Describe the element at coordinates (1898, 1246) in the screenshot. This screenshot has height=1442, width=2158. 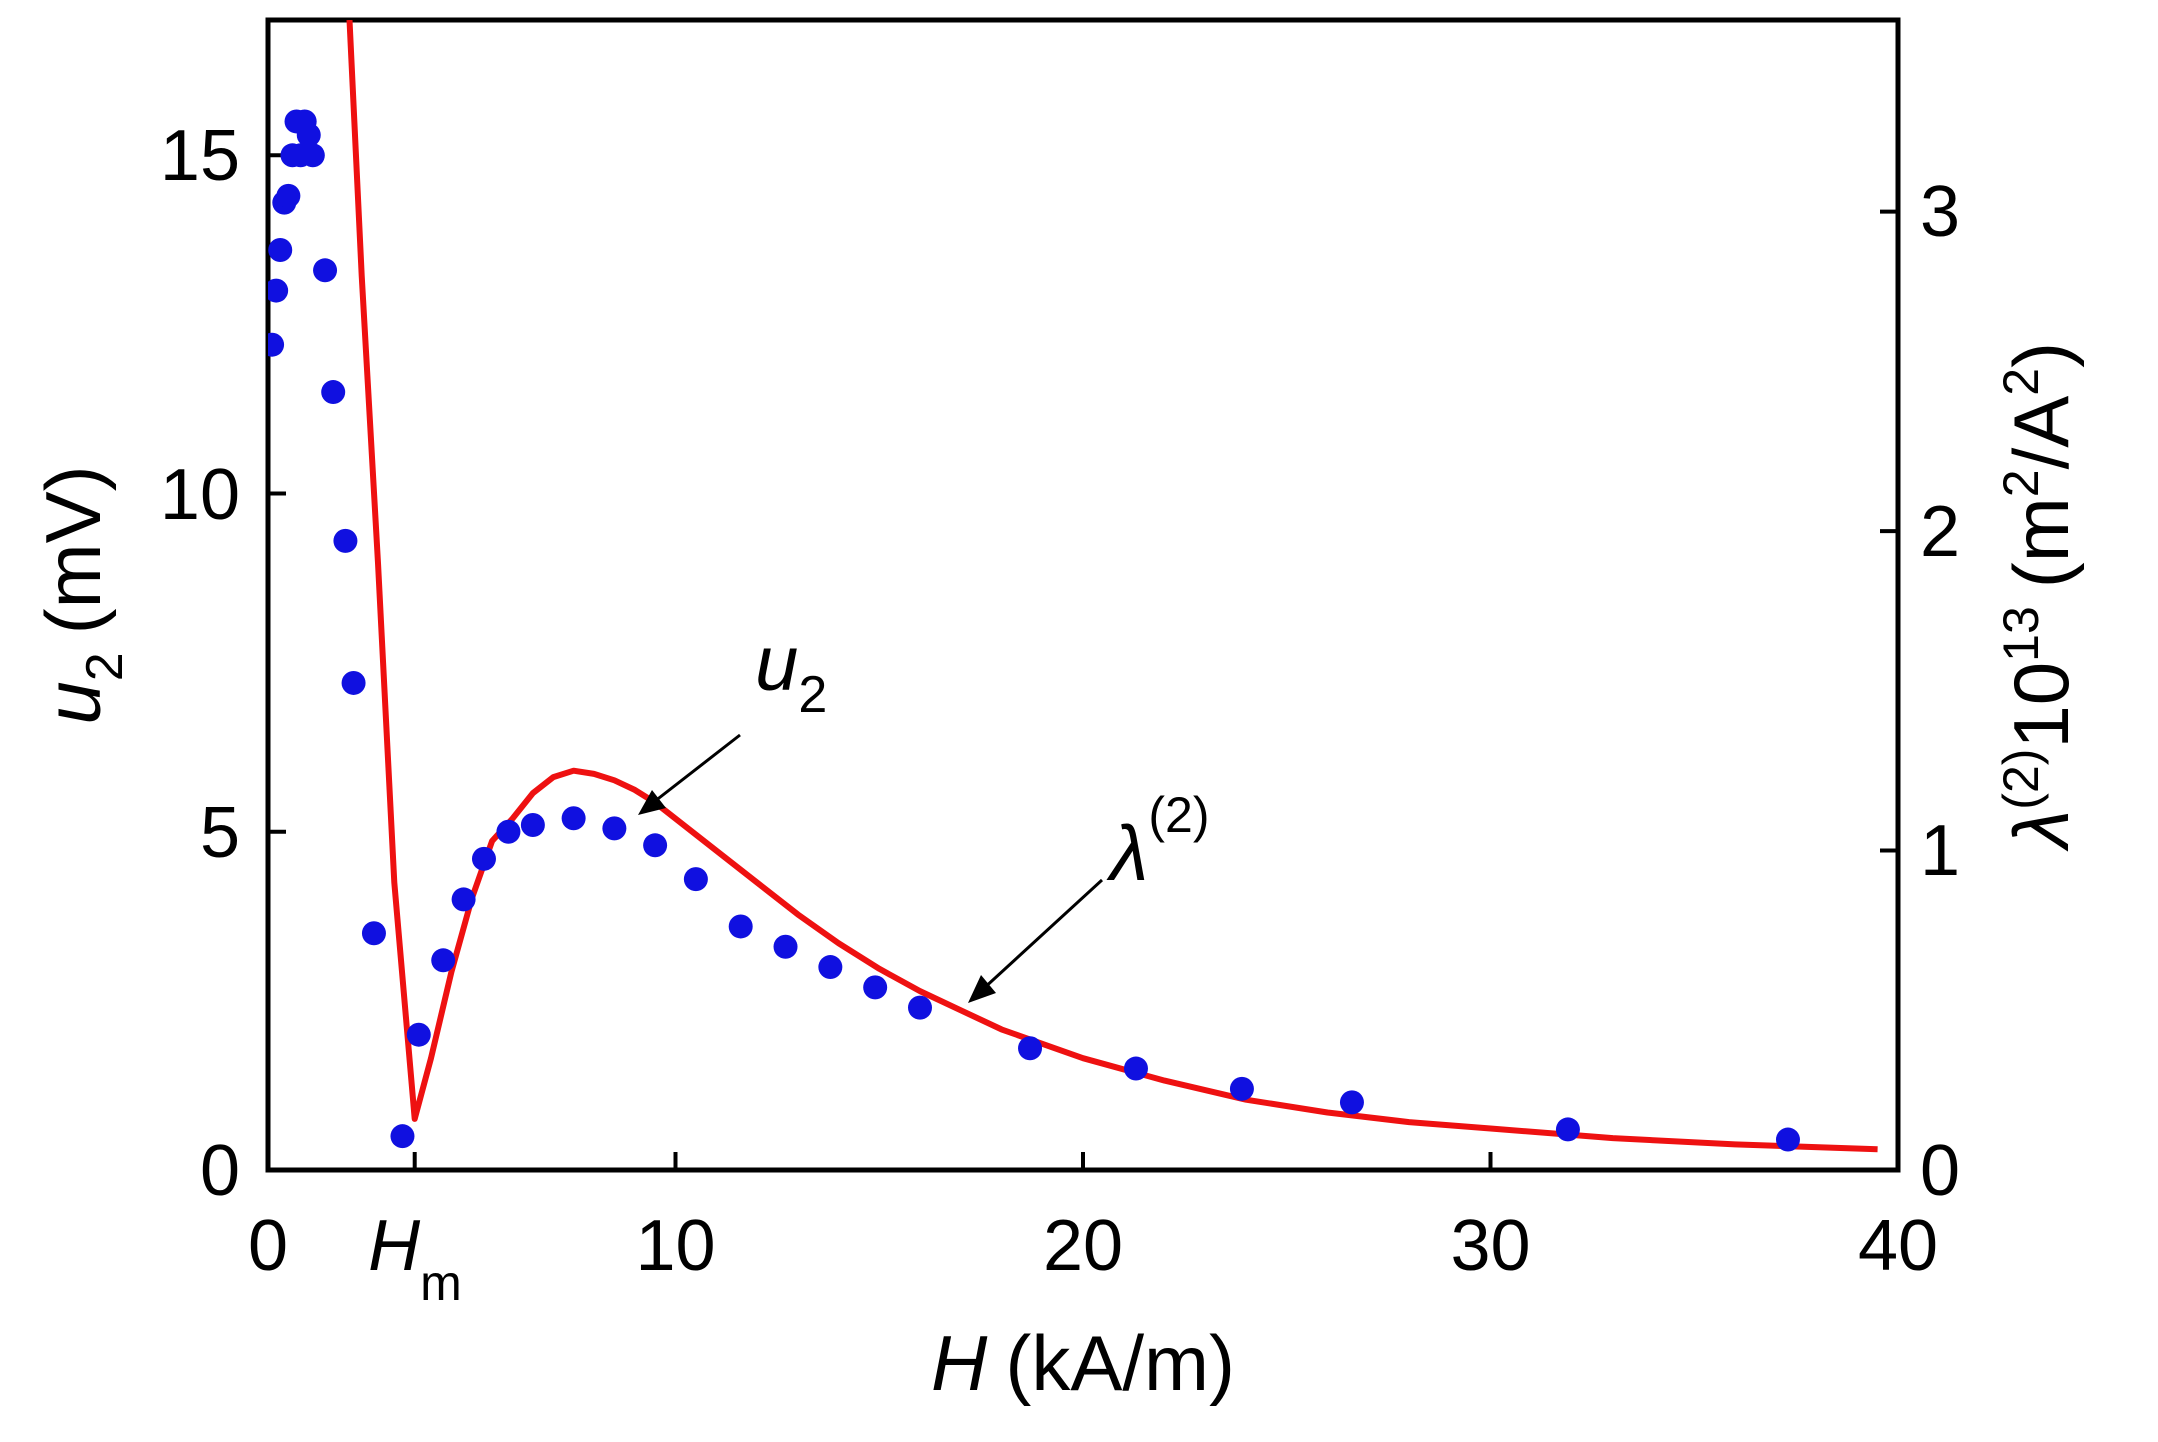
I see `x-tick-label: 40` at that location.